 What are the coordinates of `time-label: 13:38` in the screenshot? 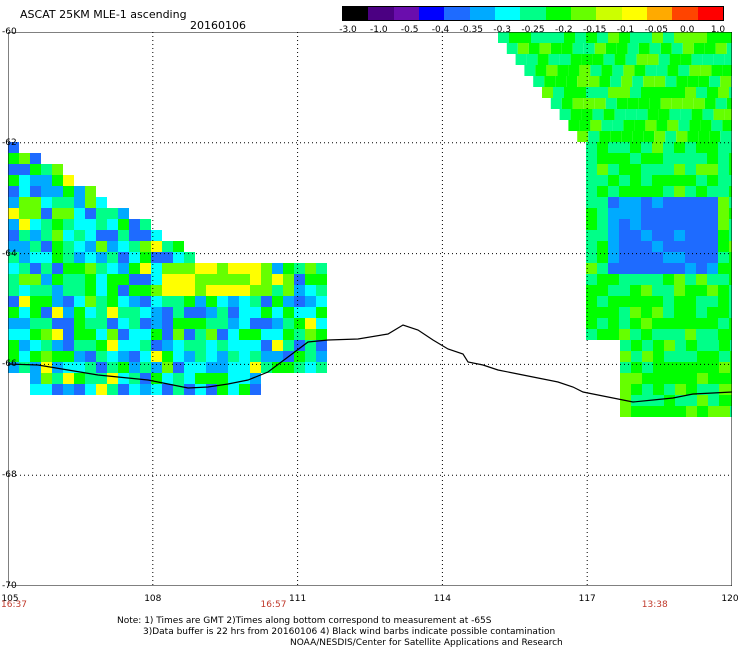 It's located at (654, 605).